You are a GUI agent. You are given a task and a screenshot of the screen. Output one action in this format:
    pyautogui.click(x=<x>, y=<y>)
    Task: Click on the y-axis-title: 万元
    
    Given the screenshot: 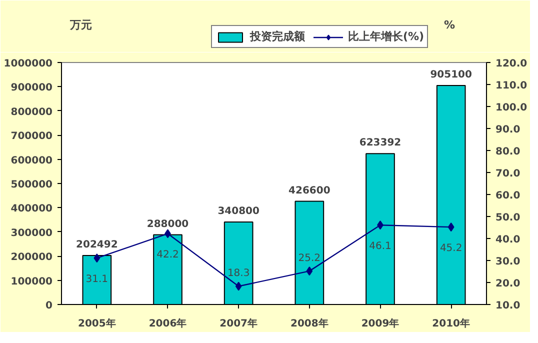 What is the action you would take?
    pyautogui.click(x=80, y=25)
    